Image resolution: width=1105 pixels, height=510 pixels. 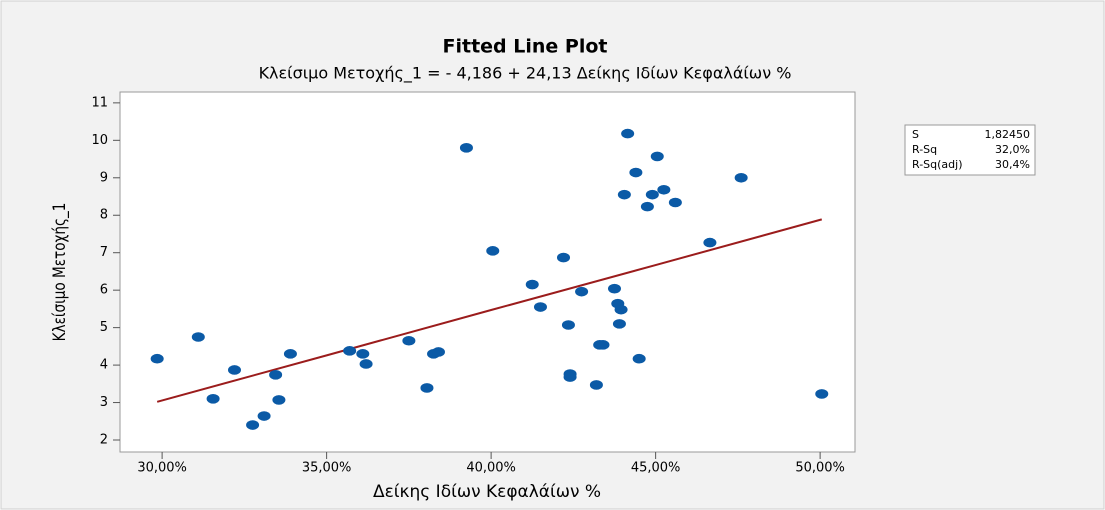 What do you see at coordinates (162, 468) in the screenshot?
I see `x-tick-label: 30,00%` at bounding box center [162, 468].